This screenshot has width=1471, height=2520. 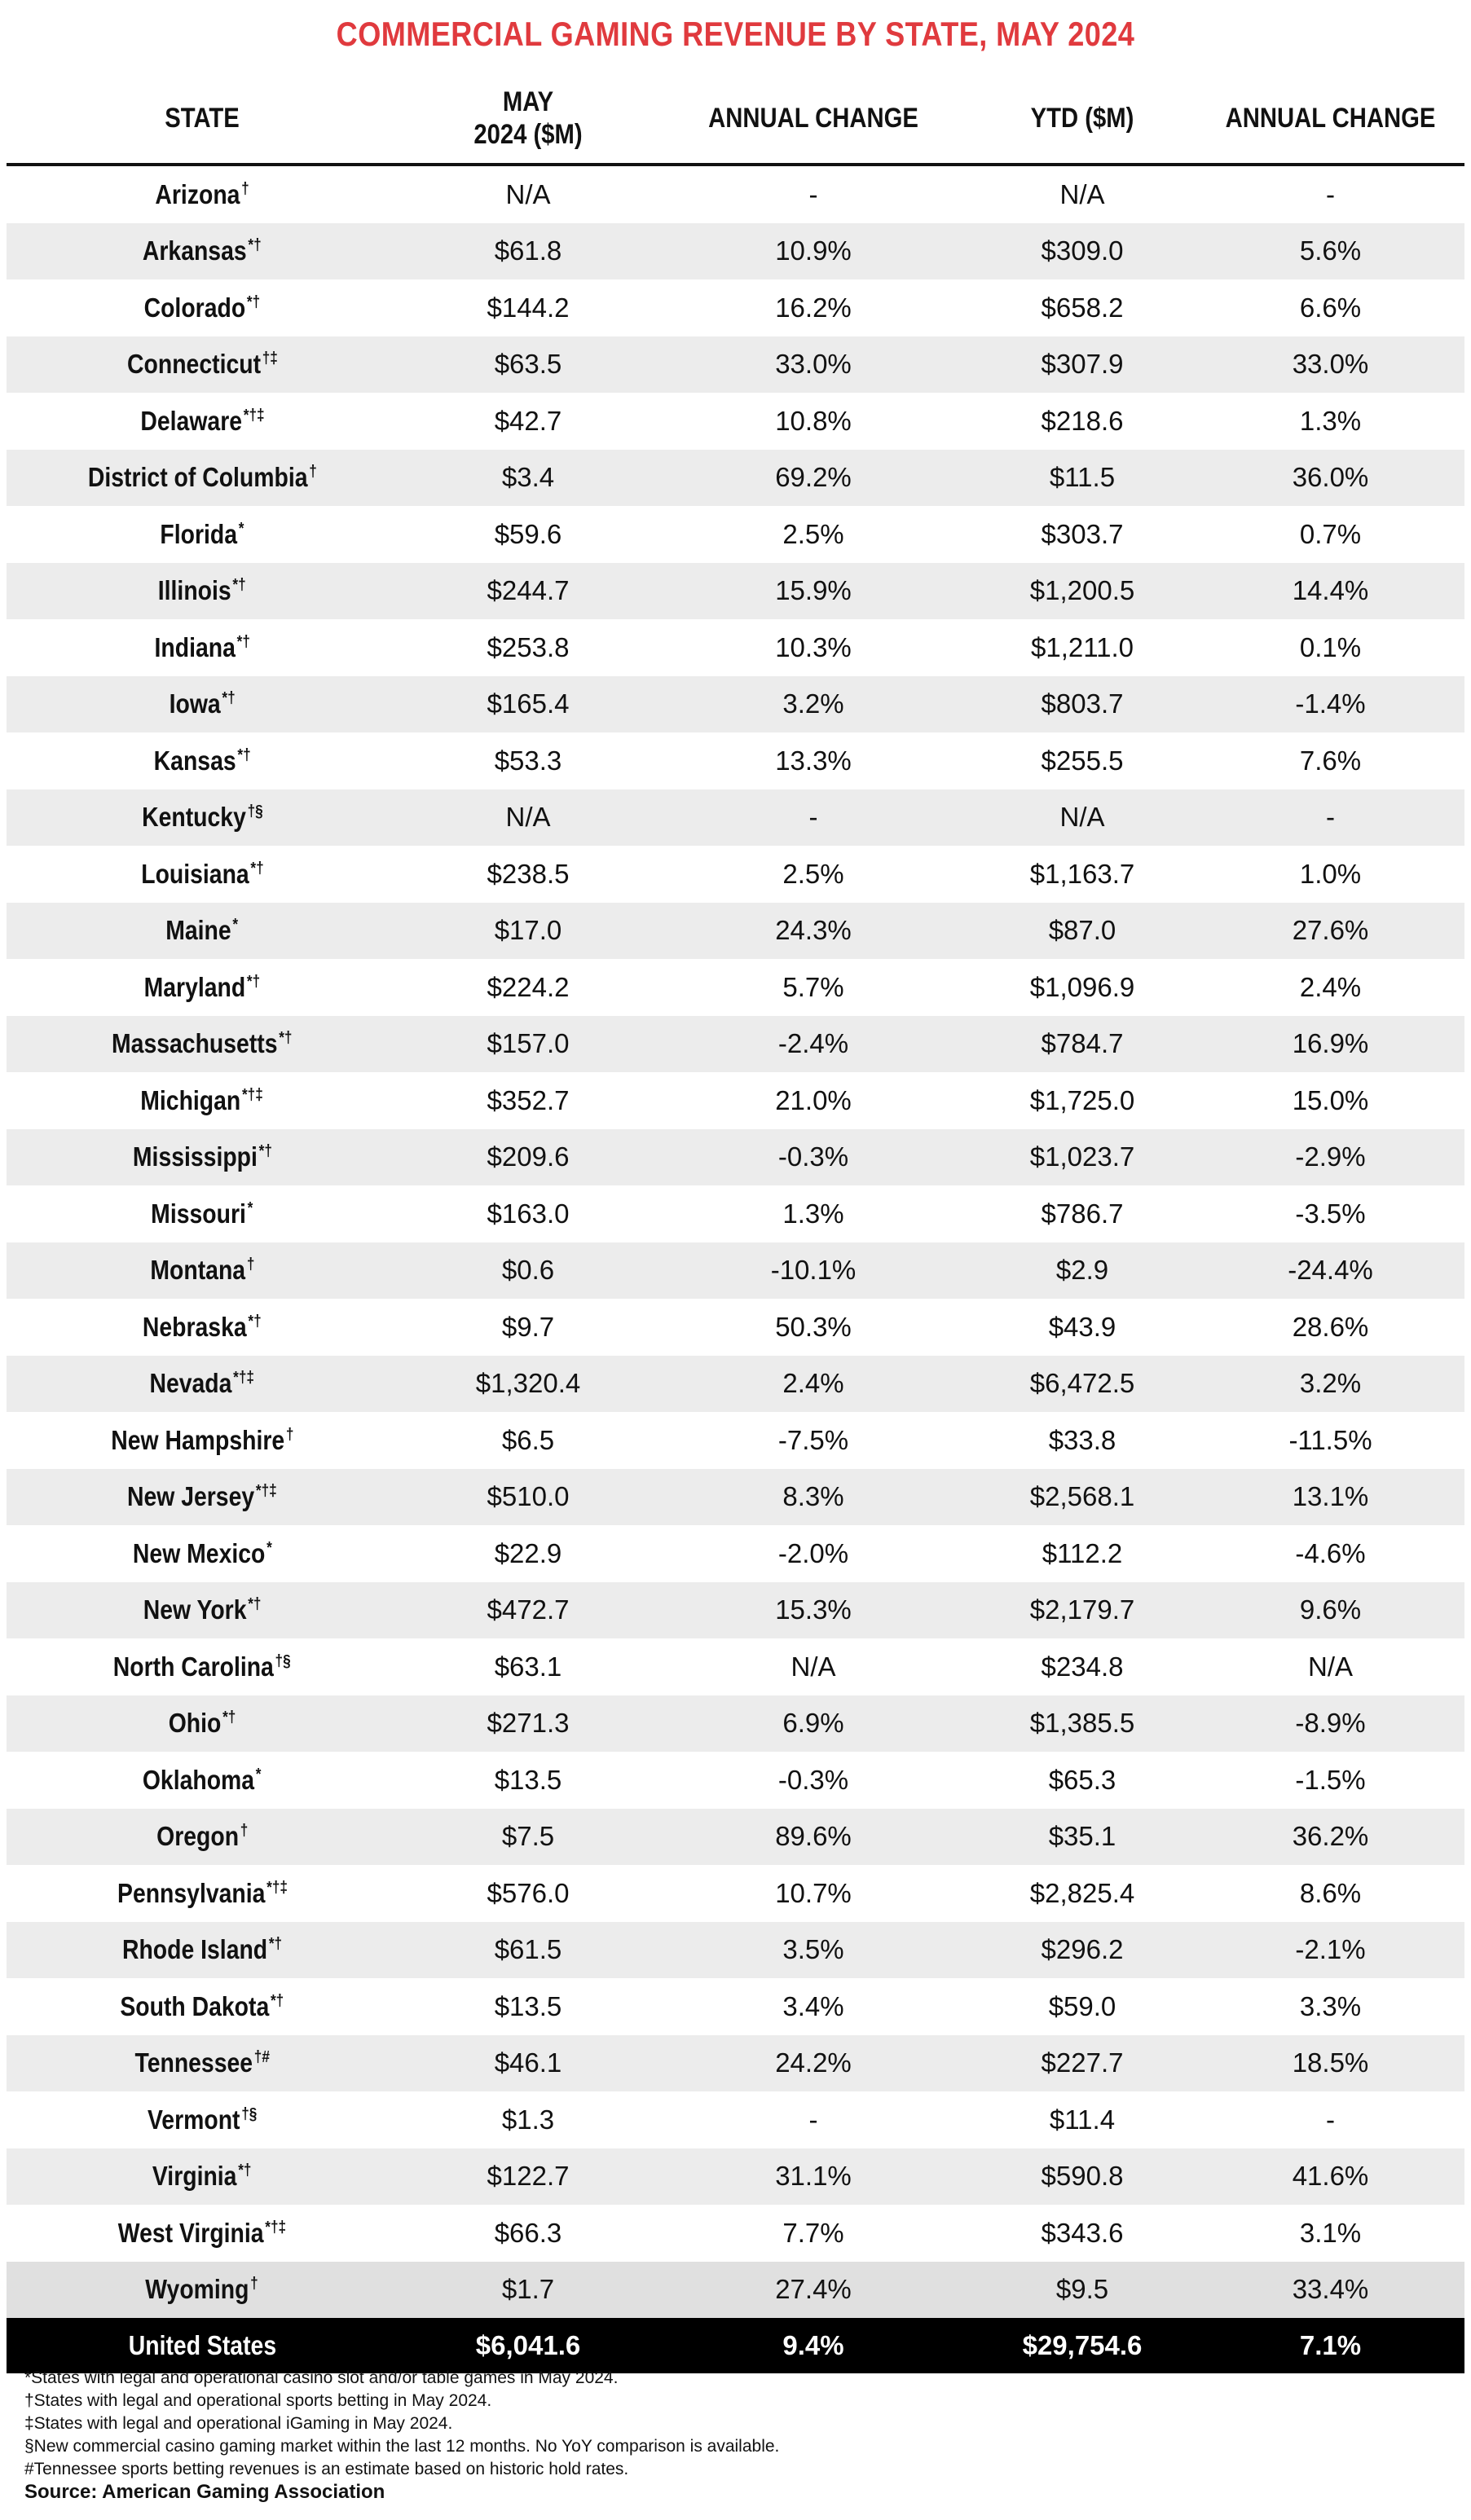 What do you see at coordinates (255, 812) in the screenshot?
I see `state-footnote-marks: †§` at bounding box center [255, 812].